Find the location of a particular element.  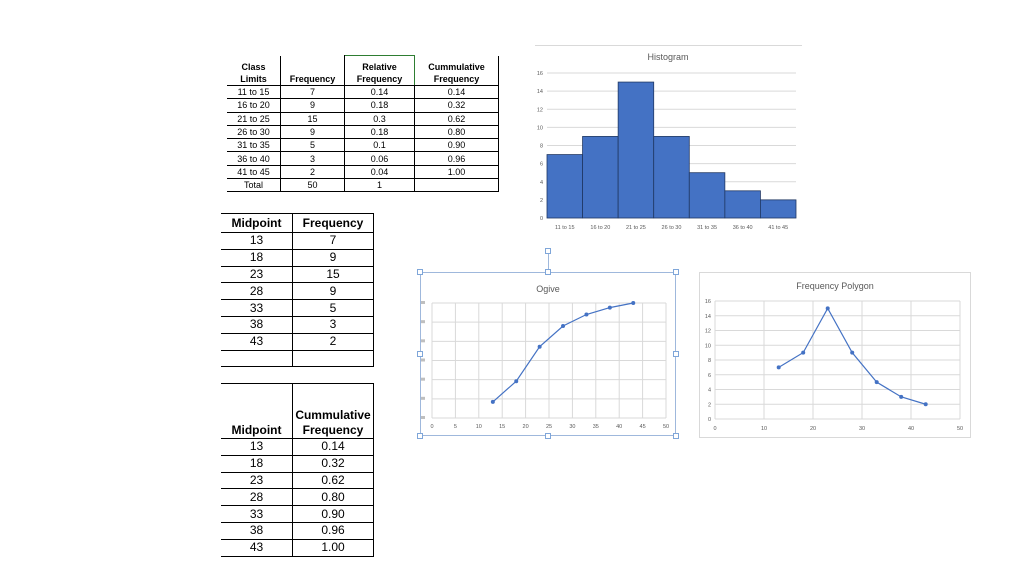

table-row: 31 to 35 5 0.1 0.90 is located at coordinates (363, 145).